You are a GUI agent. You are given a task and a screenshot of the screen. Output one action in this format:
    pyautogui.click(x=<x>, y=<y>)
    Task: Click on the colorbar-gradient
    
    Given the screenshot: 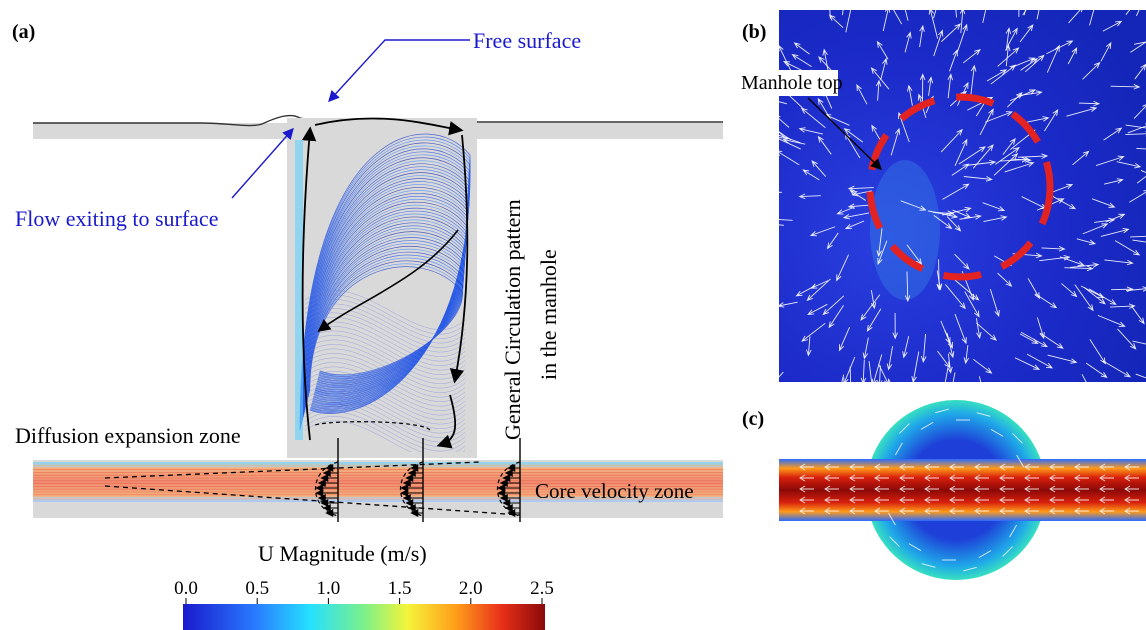 What is the action you would take?
    pyautogui.click(x=364, y=617)
    